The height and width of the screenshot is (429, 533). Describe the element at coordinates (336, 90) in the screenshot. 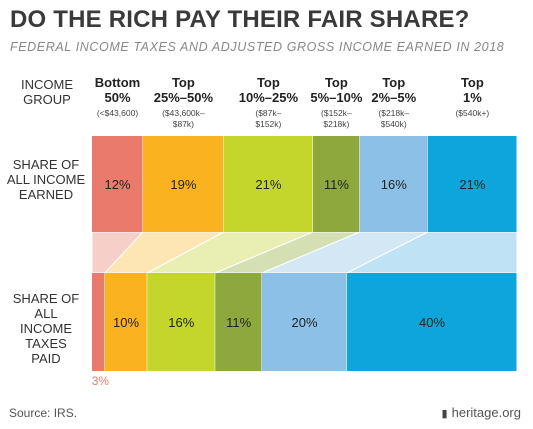

I see `group-name: Top 5%–10%` at that location.